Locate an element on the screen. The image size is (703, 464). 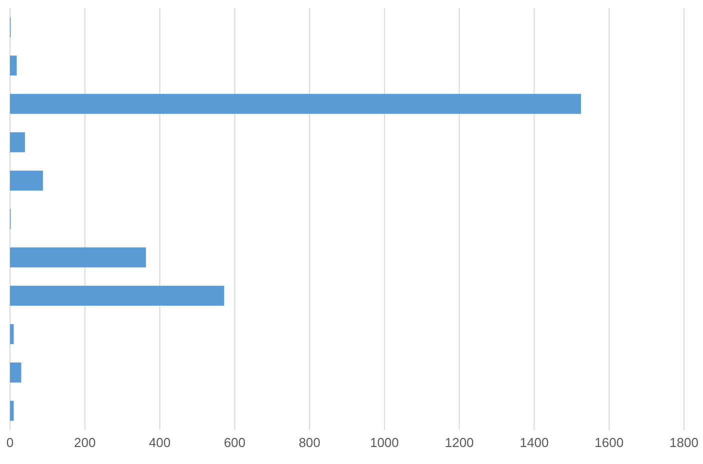
x-tick-label: 1000 is located at coordinates (384, 442).